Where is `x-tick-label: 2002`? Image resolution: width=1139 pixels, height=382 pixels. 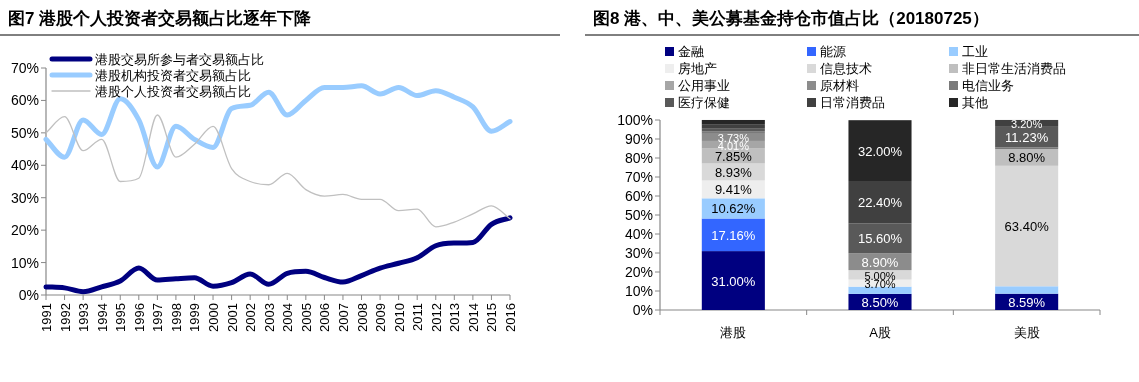 x-tick-label: 2002 is located at coordinates (251, 317).